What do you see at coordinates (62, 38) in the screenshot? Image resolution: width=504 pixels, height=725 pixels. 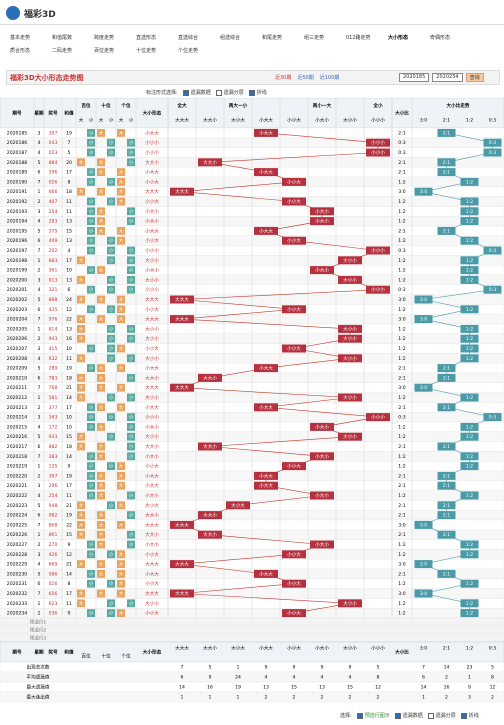 I see `nav-item: 和值尾数` at bounding box center [62, 38].